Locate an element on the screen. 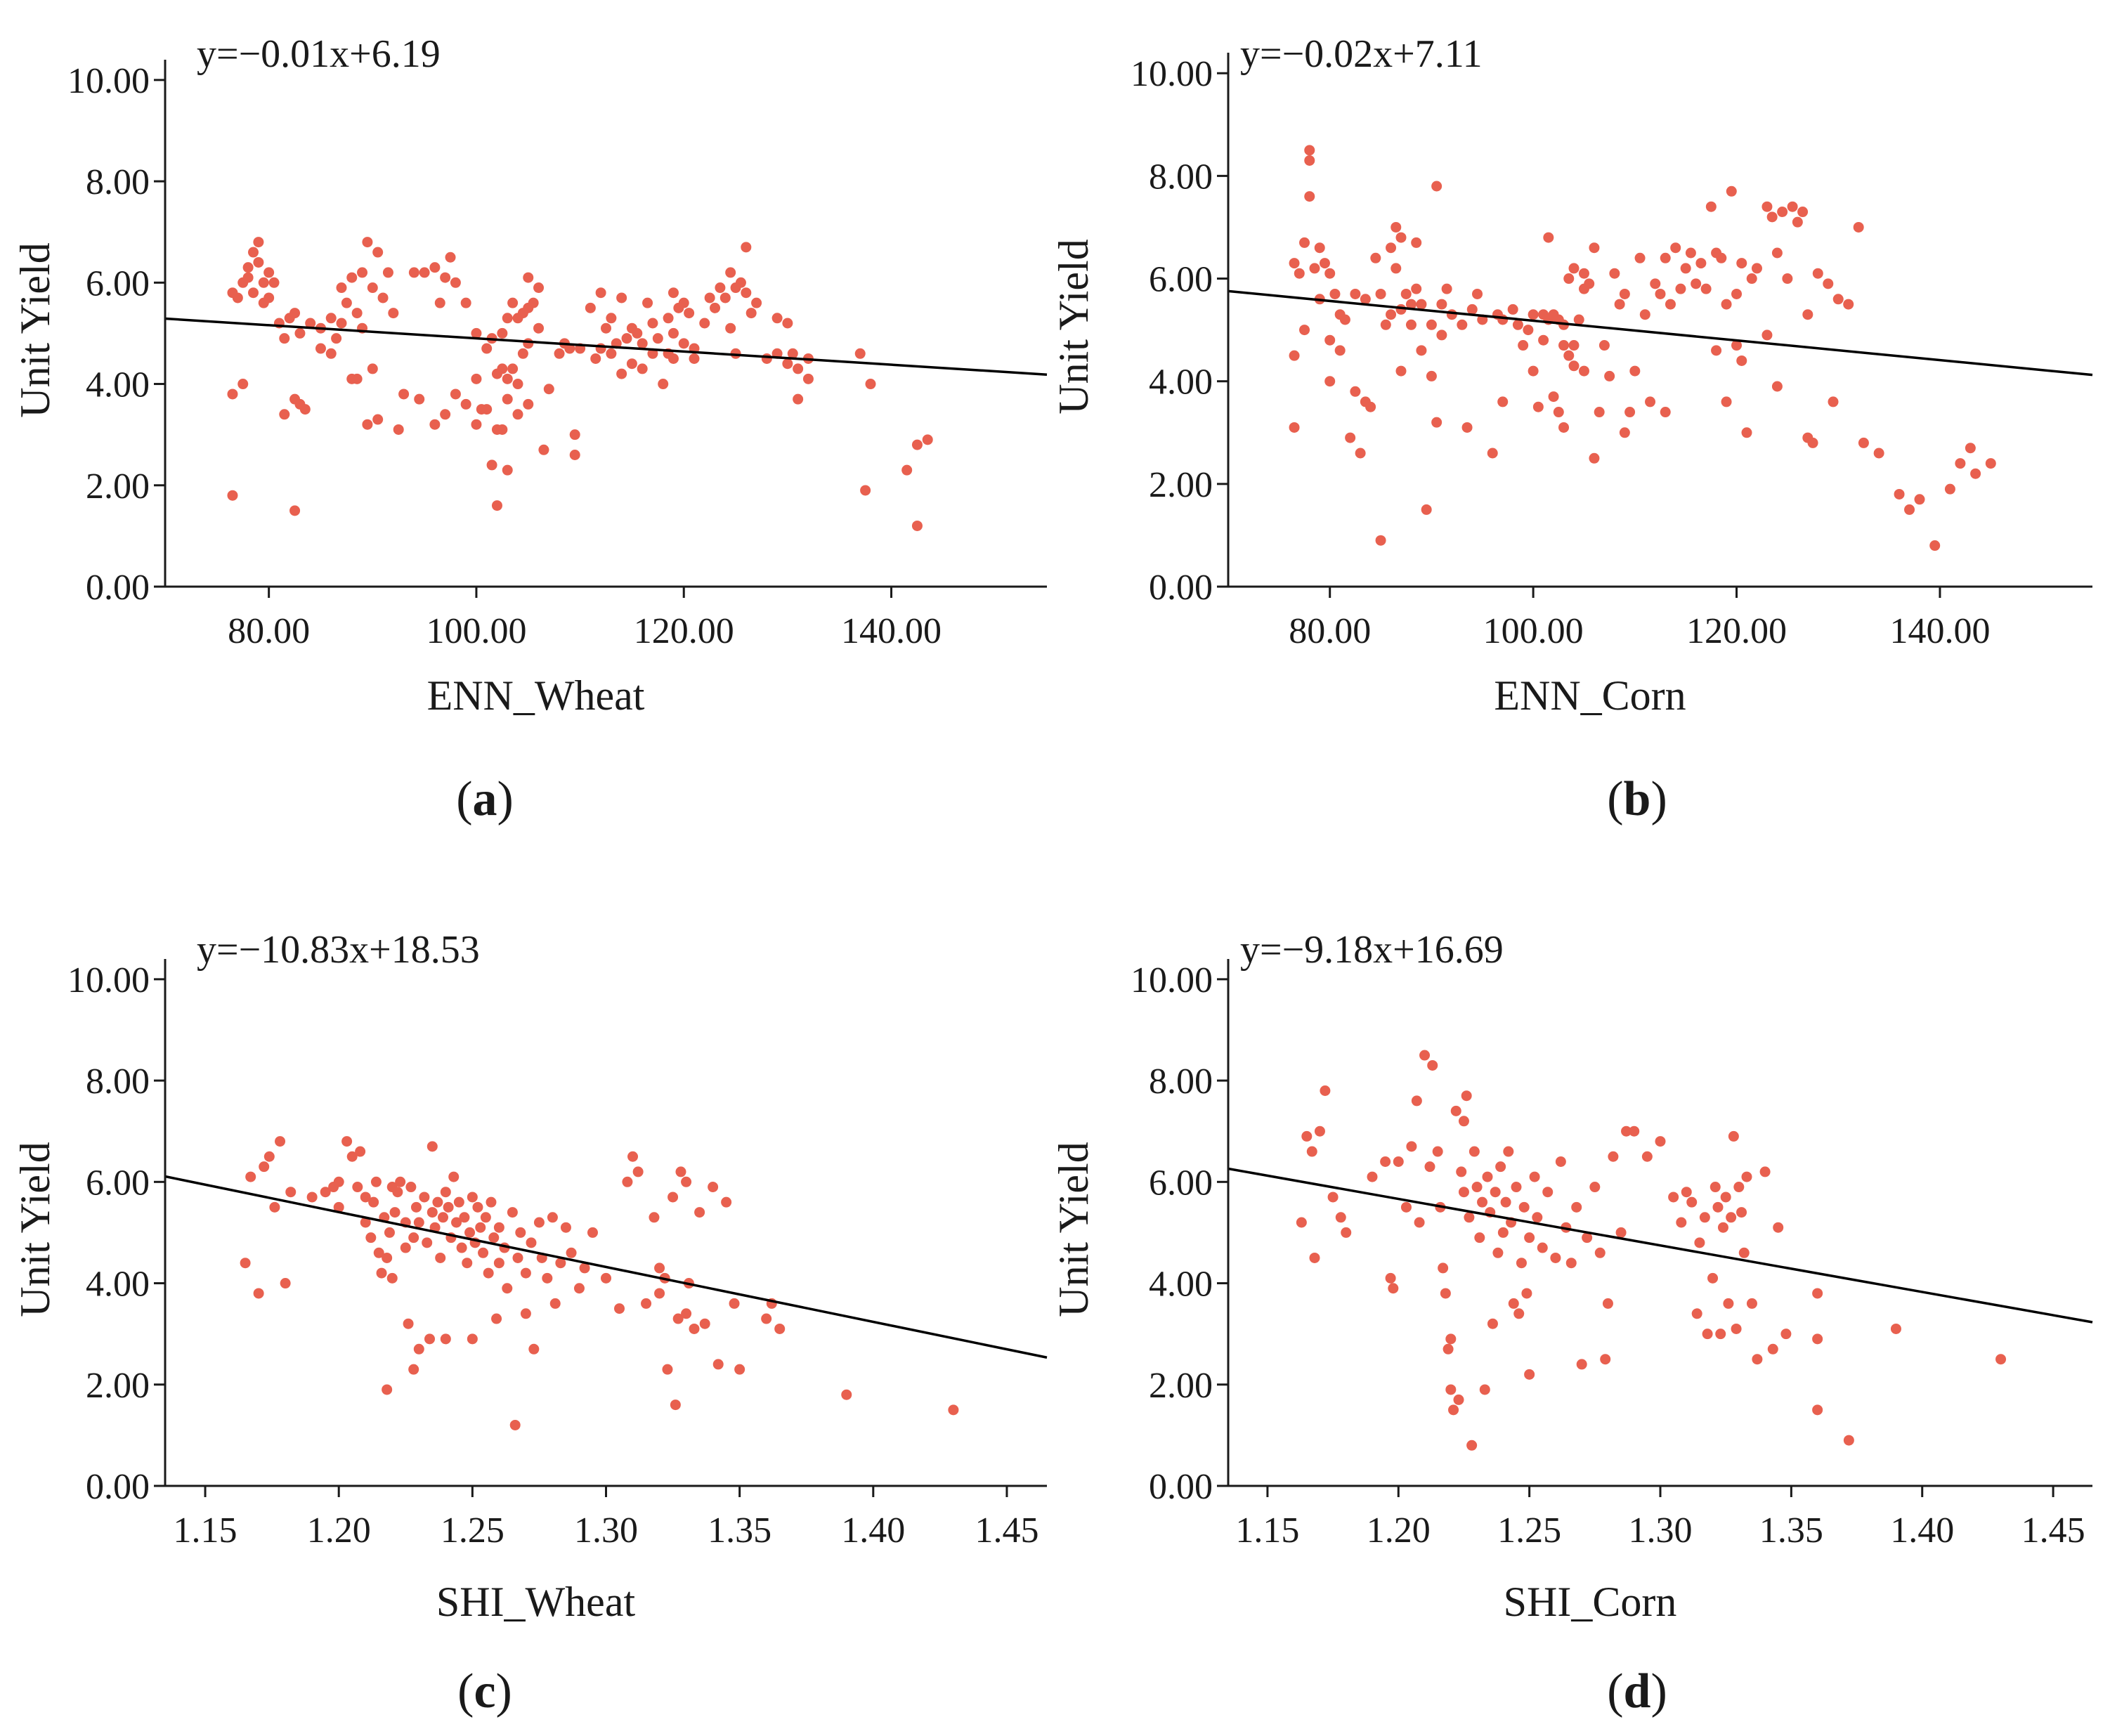 This screenshot has width=2110, height=1736. x-tick-label-d-2: 1.25 is located at coordinates (1529, 1530).